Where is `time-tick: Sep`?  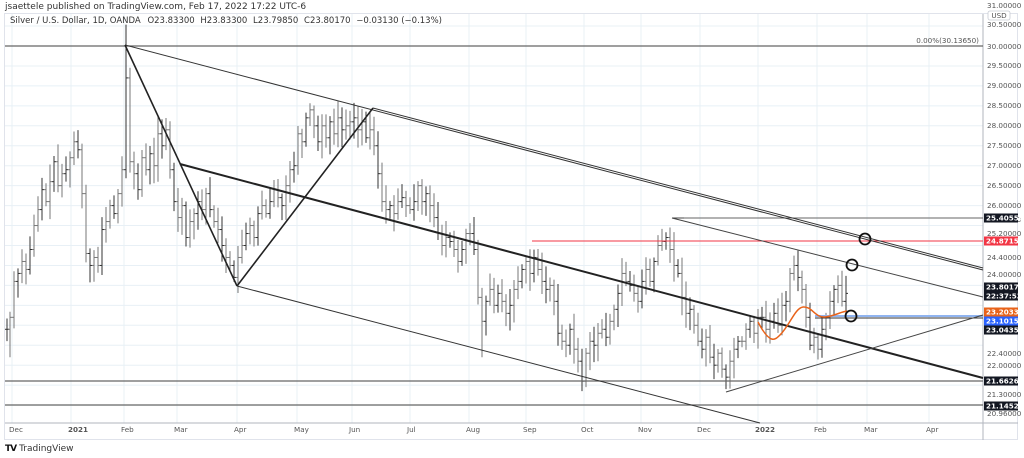 time-tick: Sep is located at coordinates (530, 429).